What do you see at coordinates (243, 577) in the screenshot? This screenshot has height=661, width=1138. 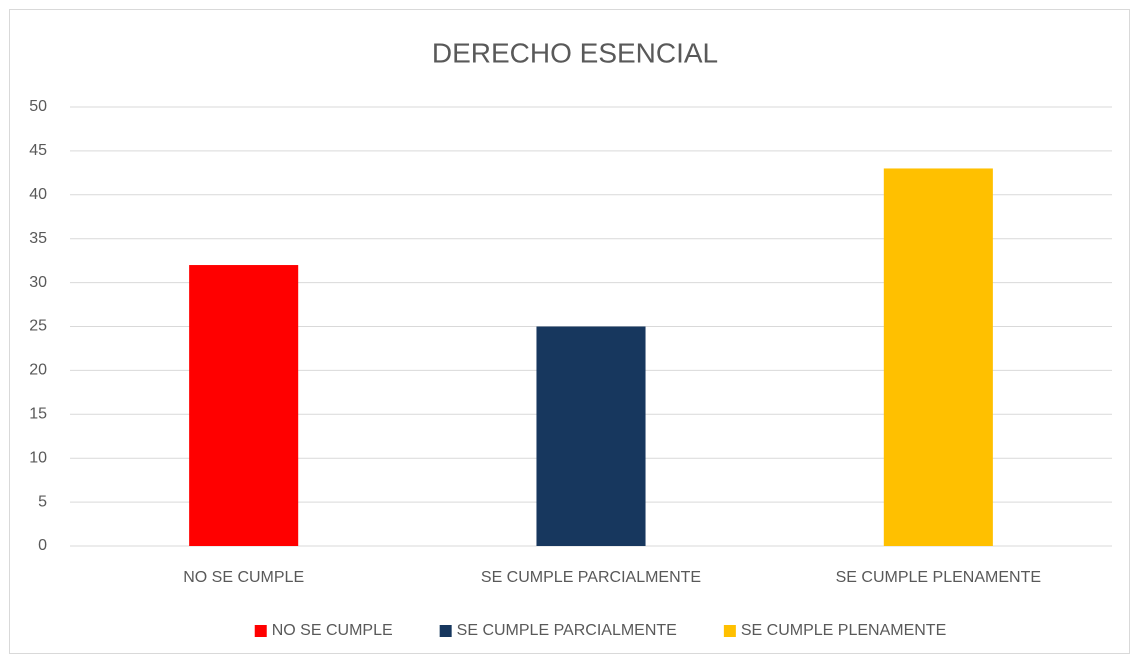 I see `x-tick-label: NO SE CUMPLE` at bounding box center [243, 577].